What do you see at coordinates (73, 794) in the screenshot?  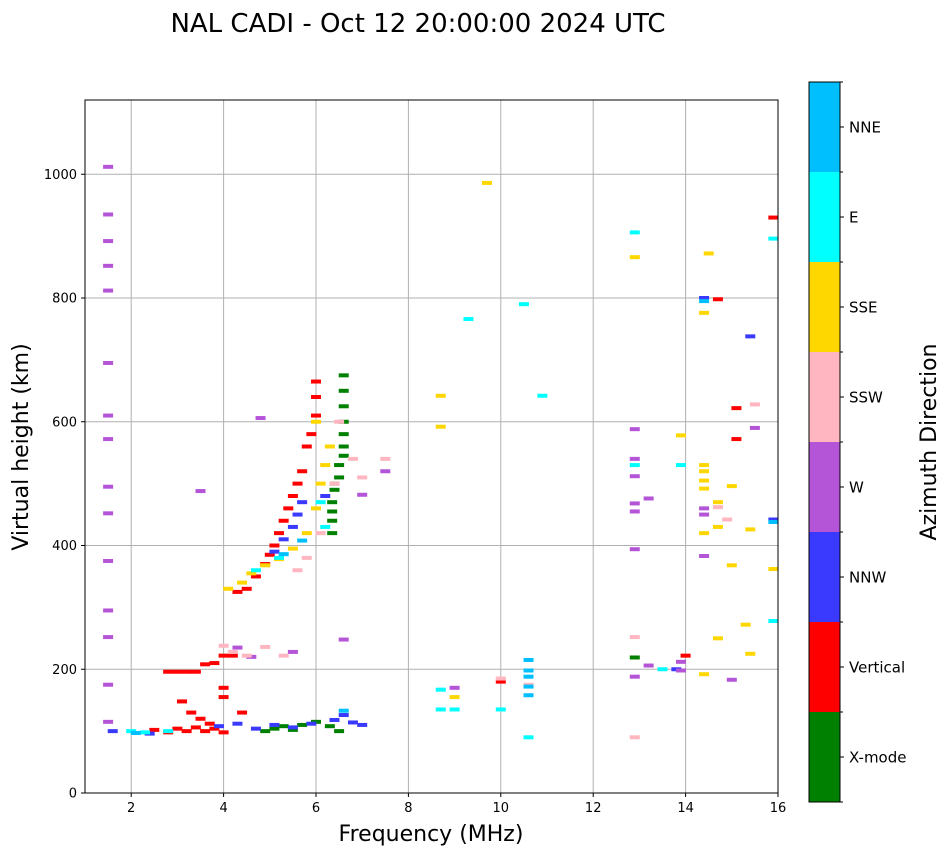 I see `y-tick-label: 0` at bounding box center [73, 794].